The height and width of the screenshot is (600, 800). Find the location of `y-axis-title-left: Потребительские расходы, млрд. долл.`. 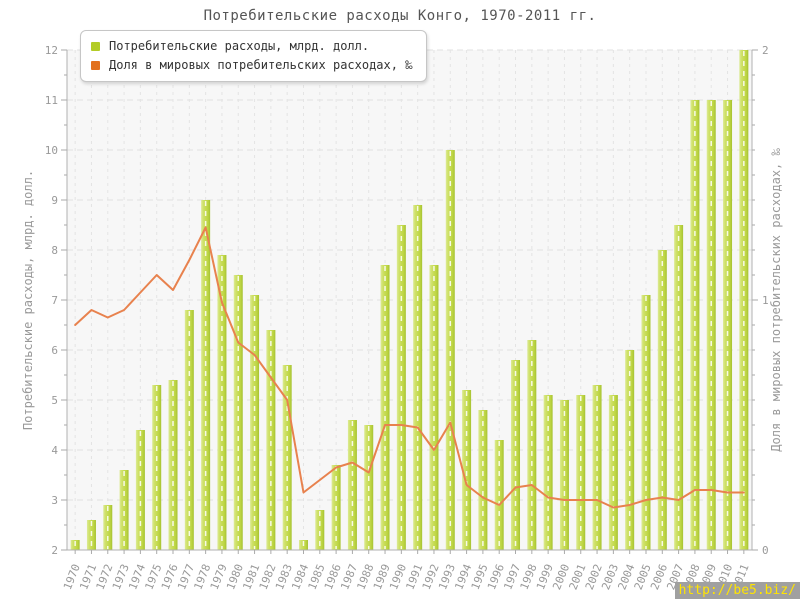

y-axis-title-left: Потребительские расходы, млрд. долл. is located at coordinates (28, 300).